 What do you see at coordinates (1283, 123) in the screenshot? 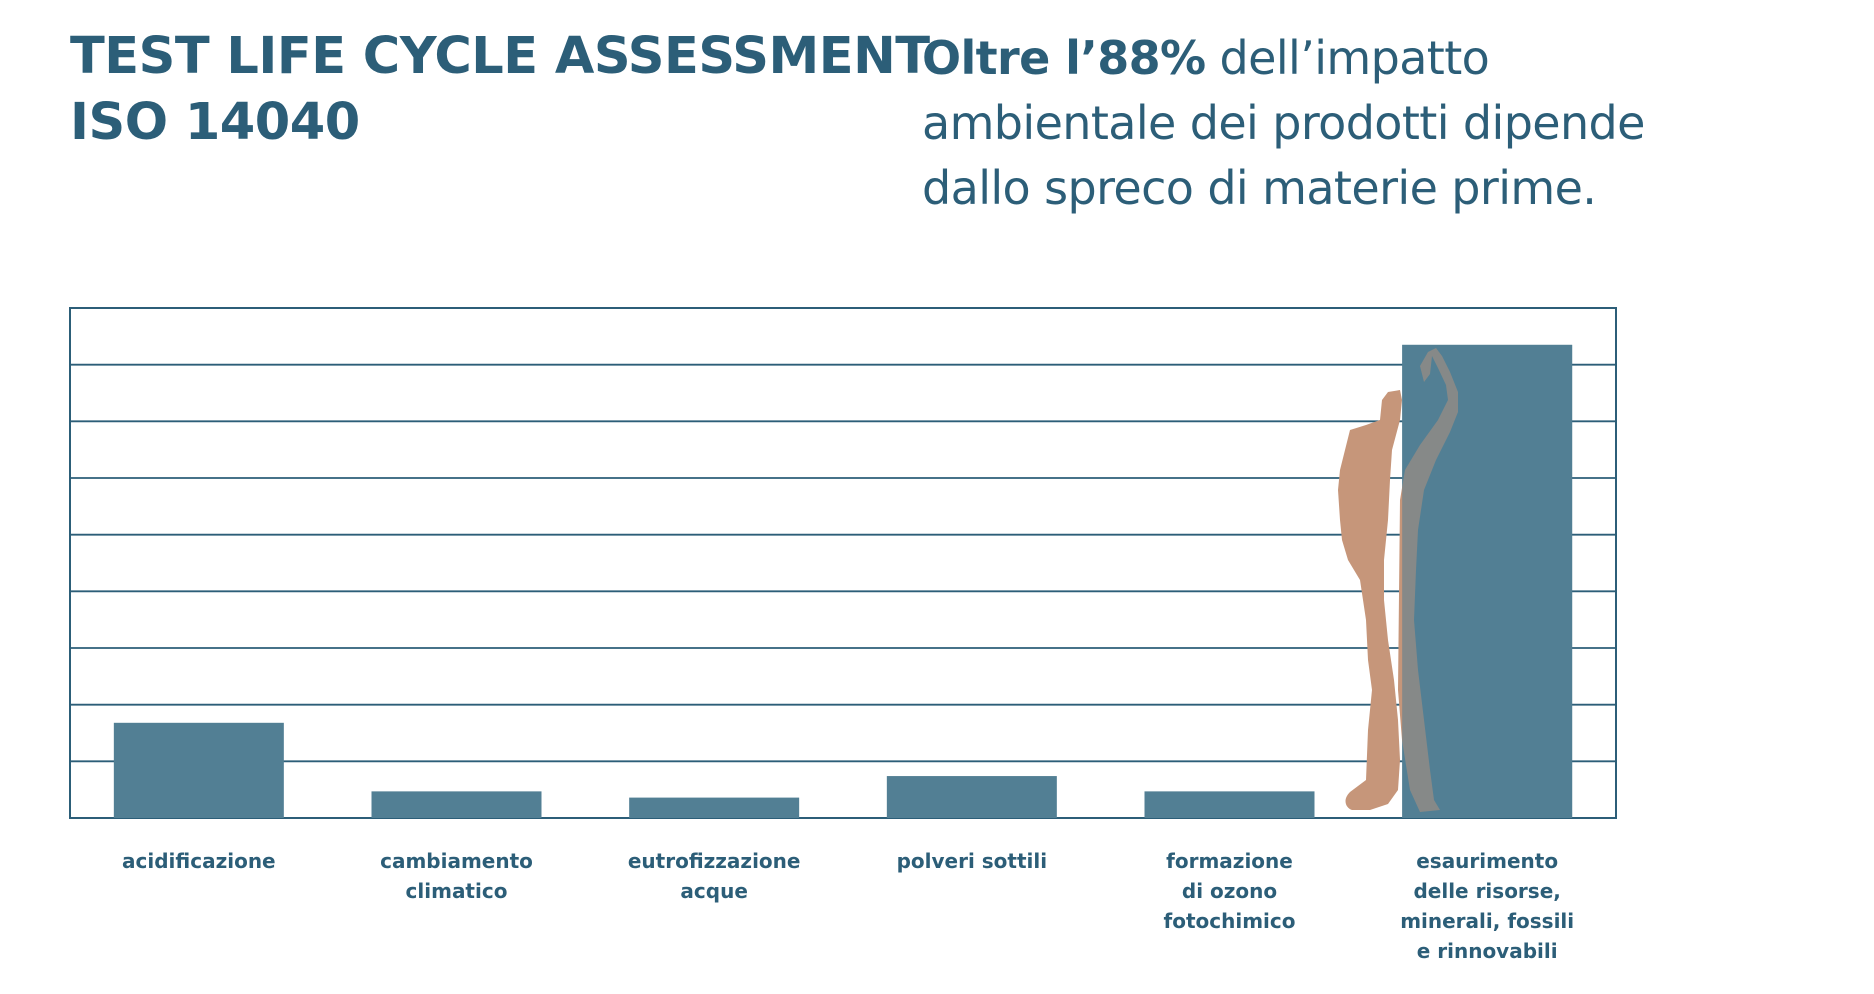
I see `subtitle-line-2: ambientale dei prodotti dipende` at bounding box center [1283, 123].